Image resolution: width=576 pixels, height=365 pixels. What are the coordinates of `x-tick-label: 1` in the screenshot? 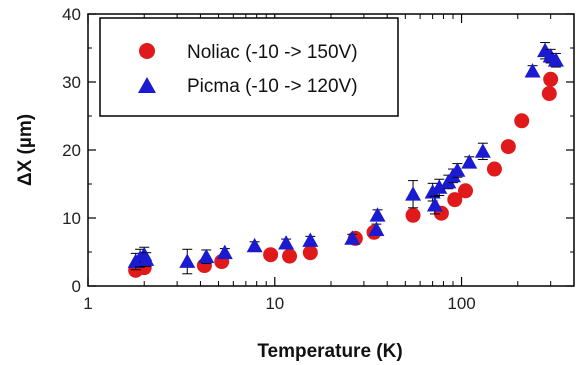 It's located at (87, 303).